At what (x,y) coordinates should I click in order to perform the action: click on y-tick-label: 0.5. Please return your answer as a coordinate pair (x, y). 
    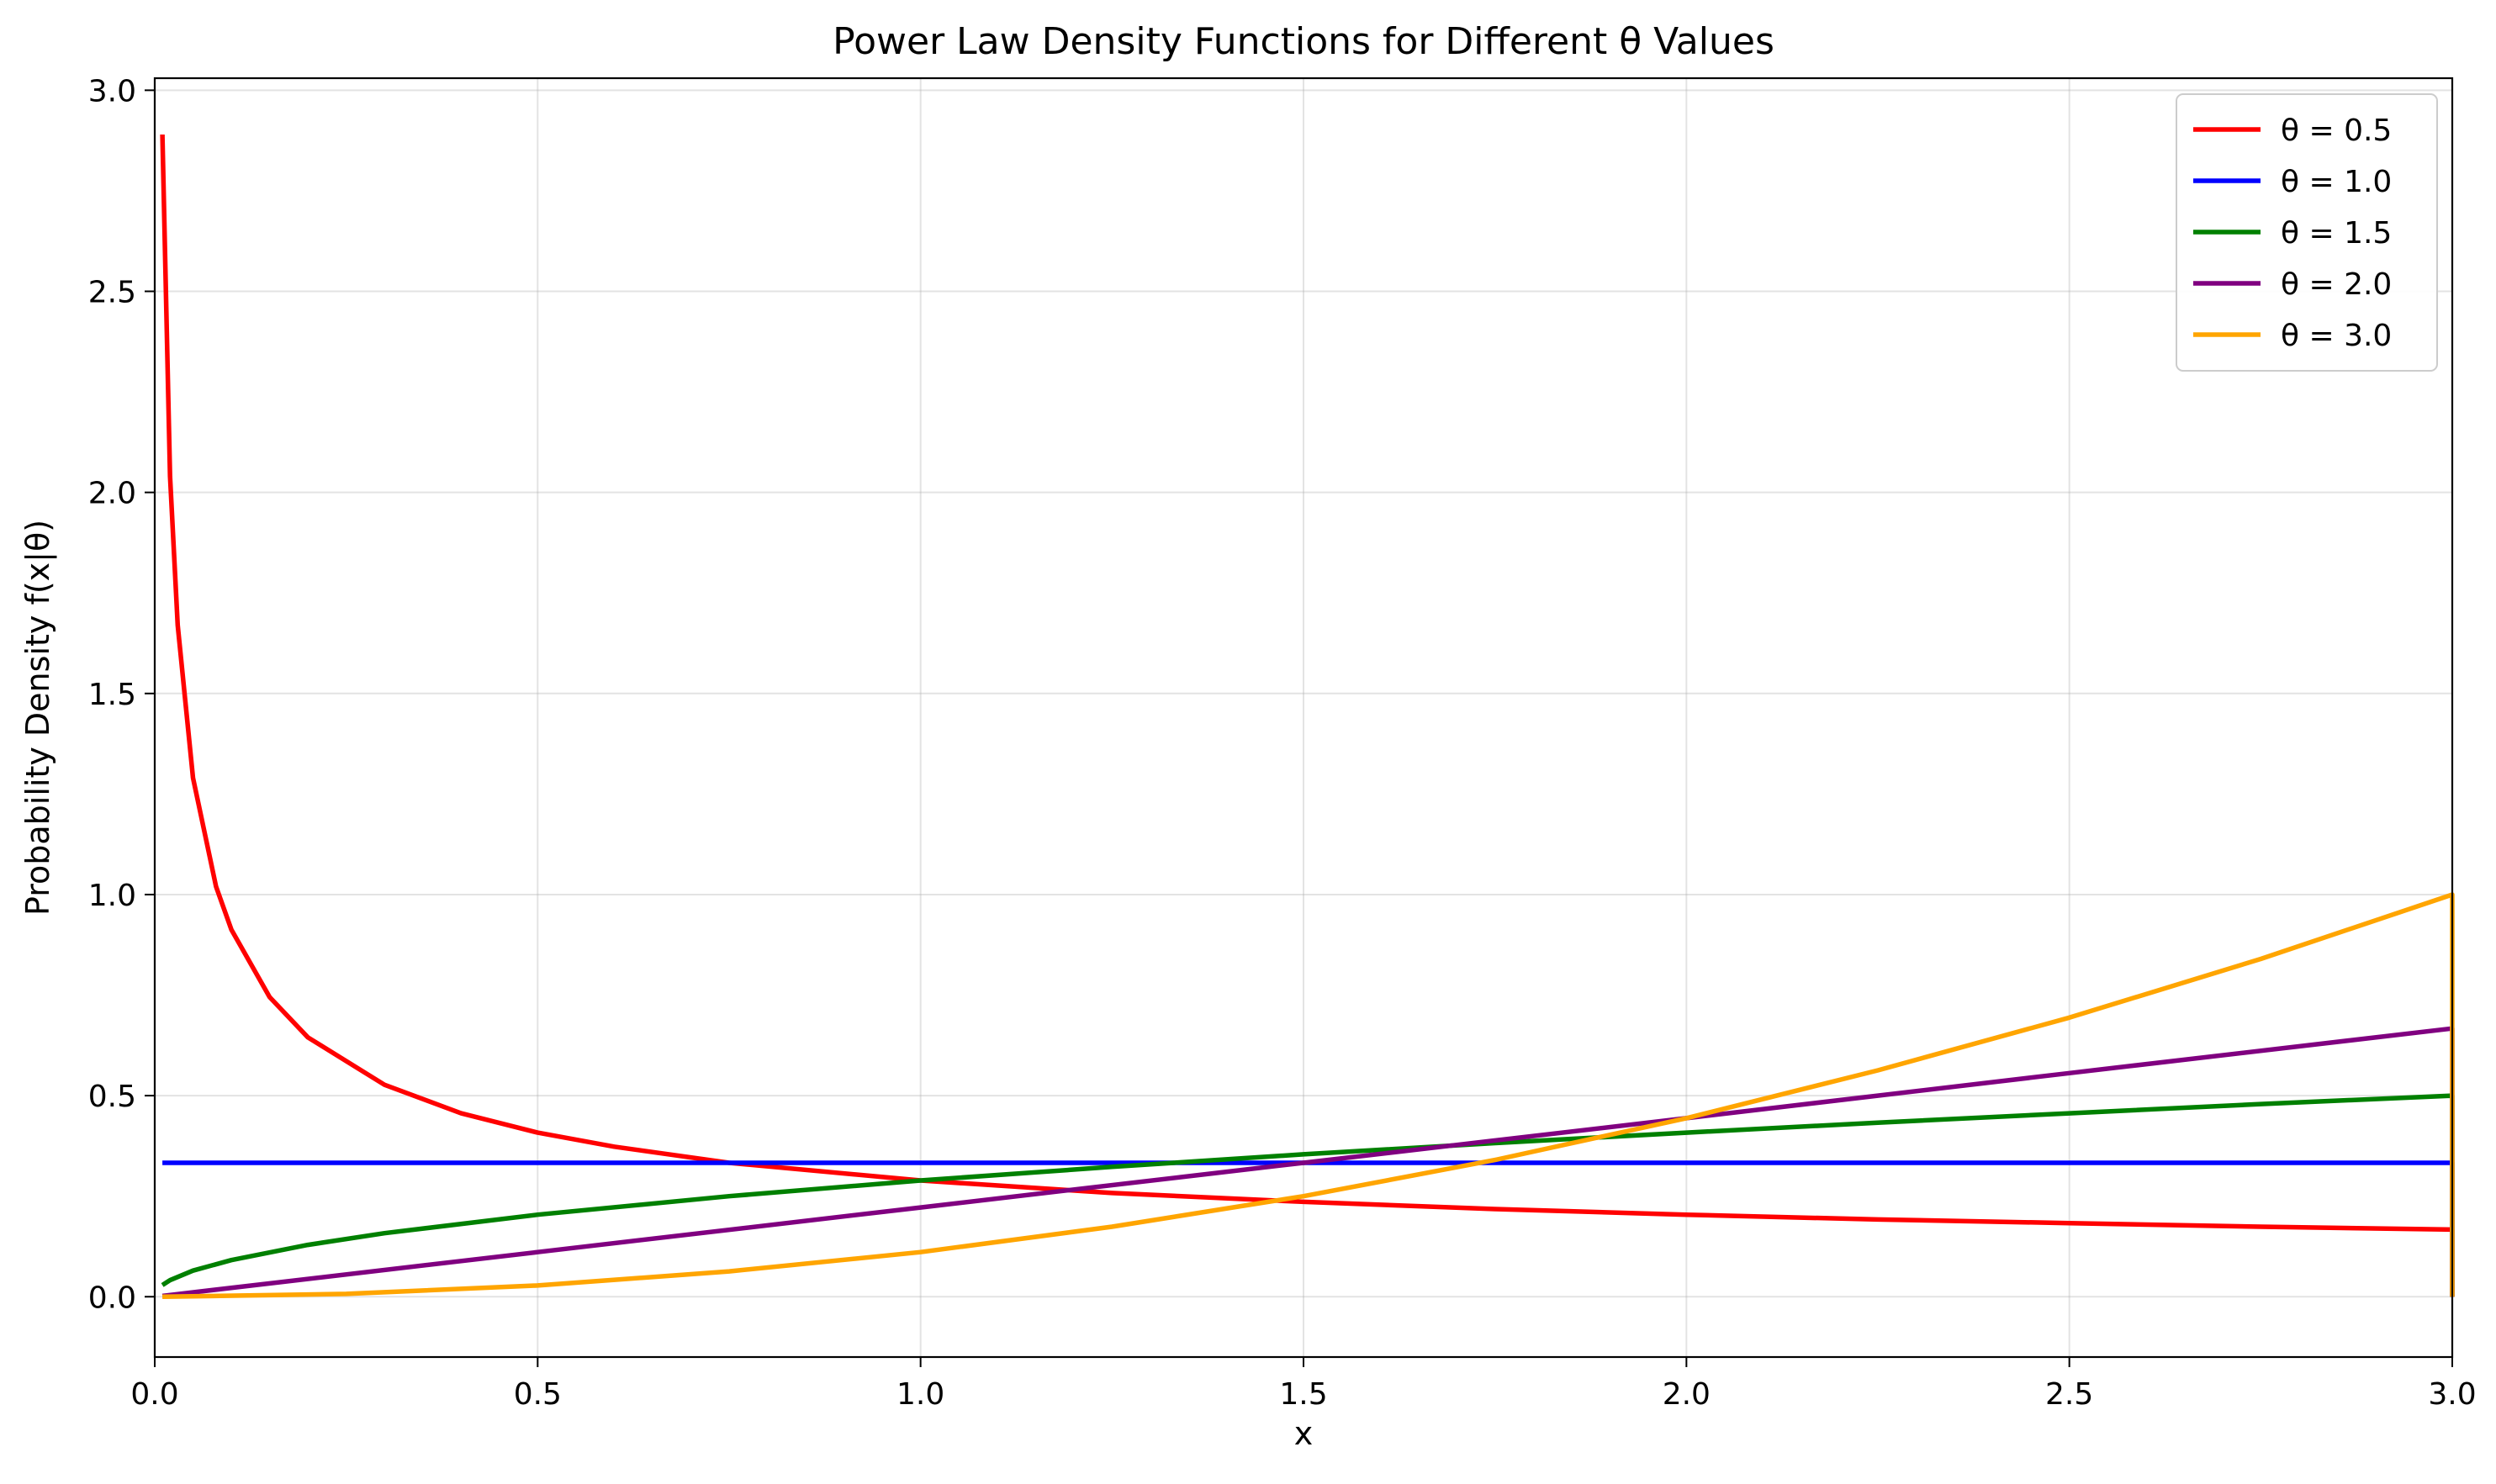
    Looking at the image, I should click on (112, 1097).